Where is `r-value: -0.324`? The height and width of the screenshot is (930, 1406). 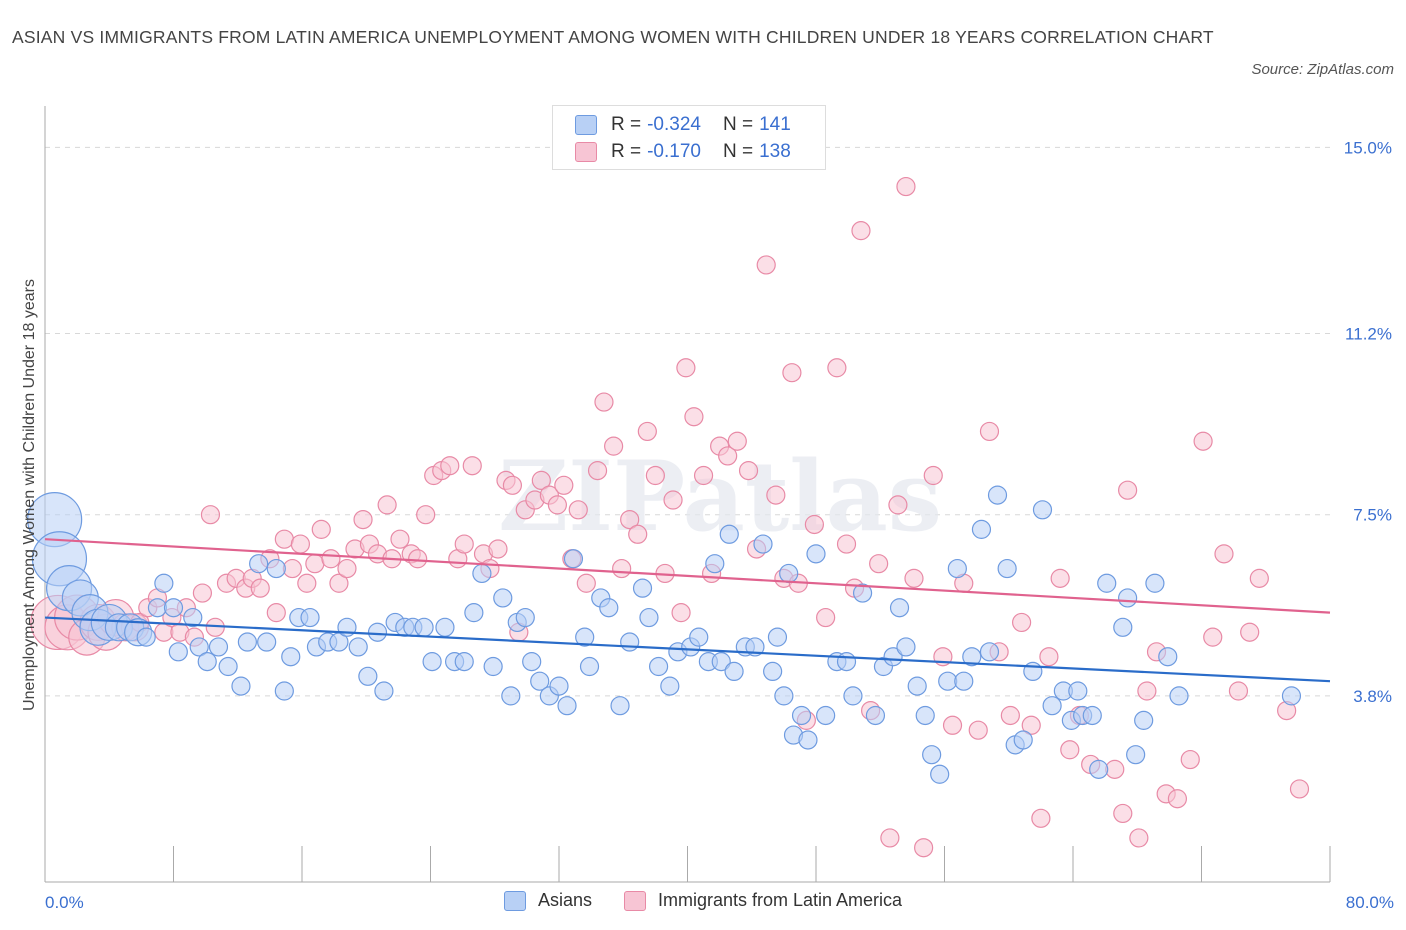
r-value: -0.324 is located at coordinates (674, 124).